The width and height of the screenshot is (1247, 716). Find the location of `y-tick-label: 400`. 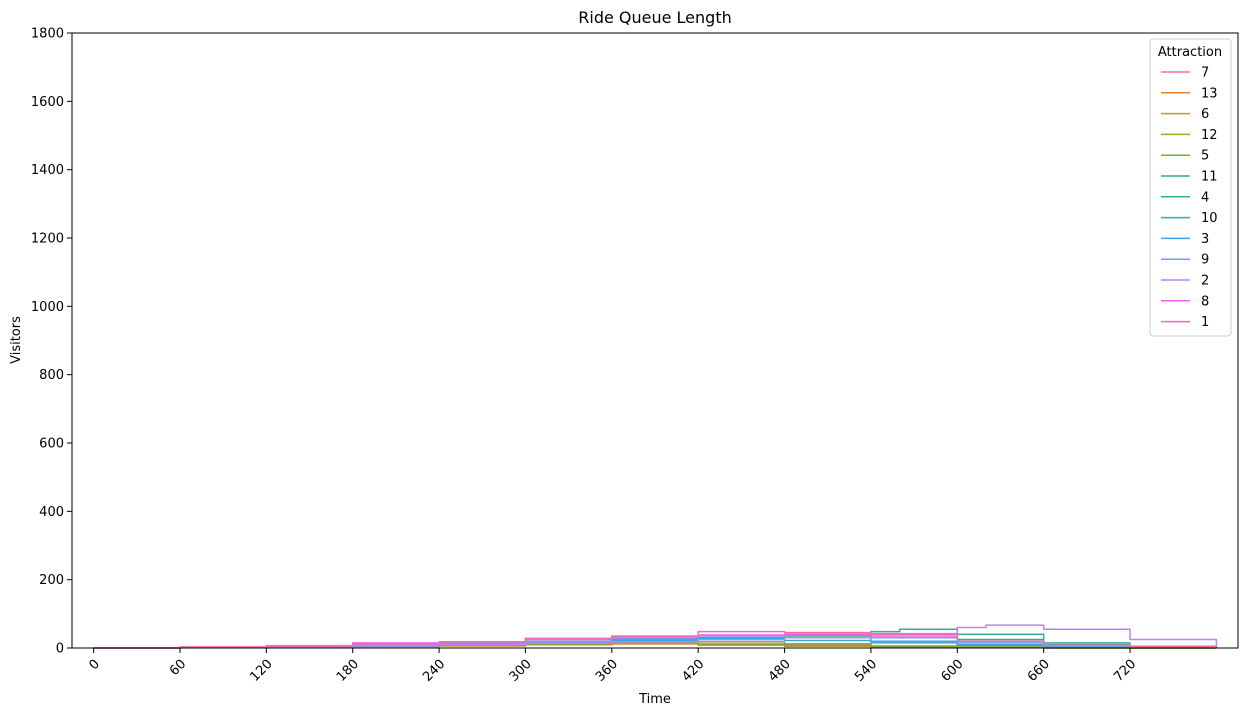

y-tick-label: 400 is located at coordinates (51, 512).